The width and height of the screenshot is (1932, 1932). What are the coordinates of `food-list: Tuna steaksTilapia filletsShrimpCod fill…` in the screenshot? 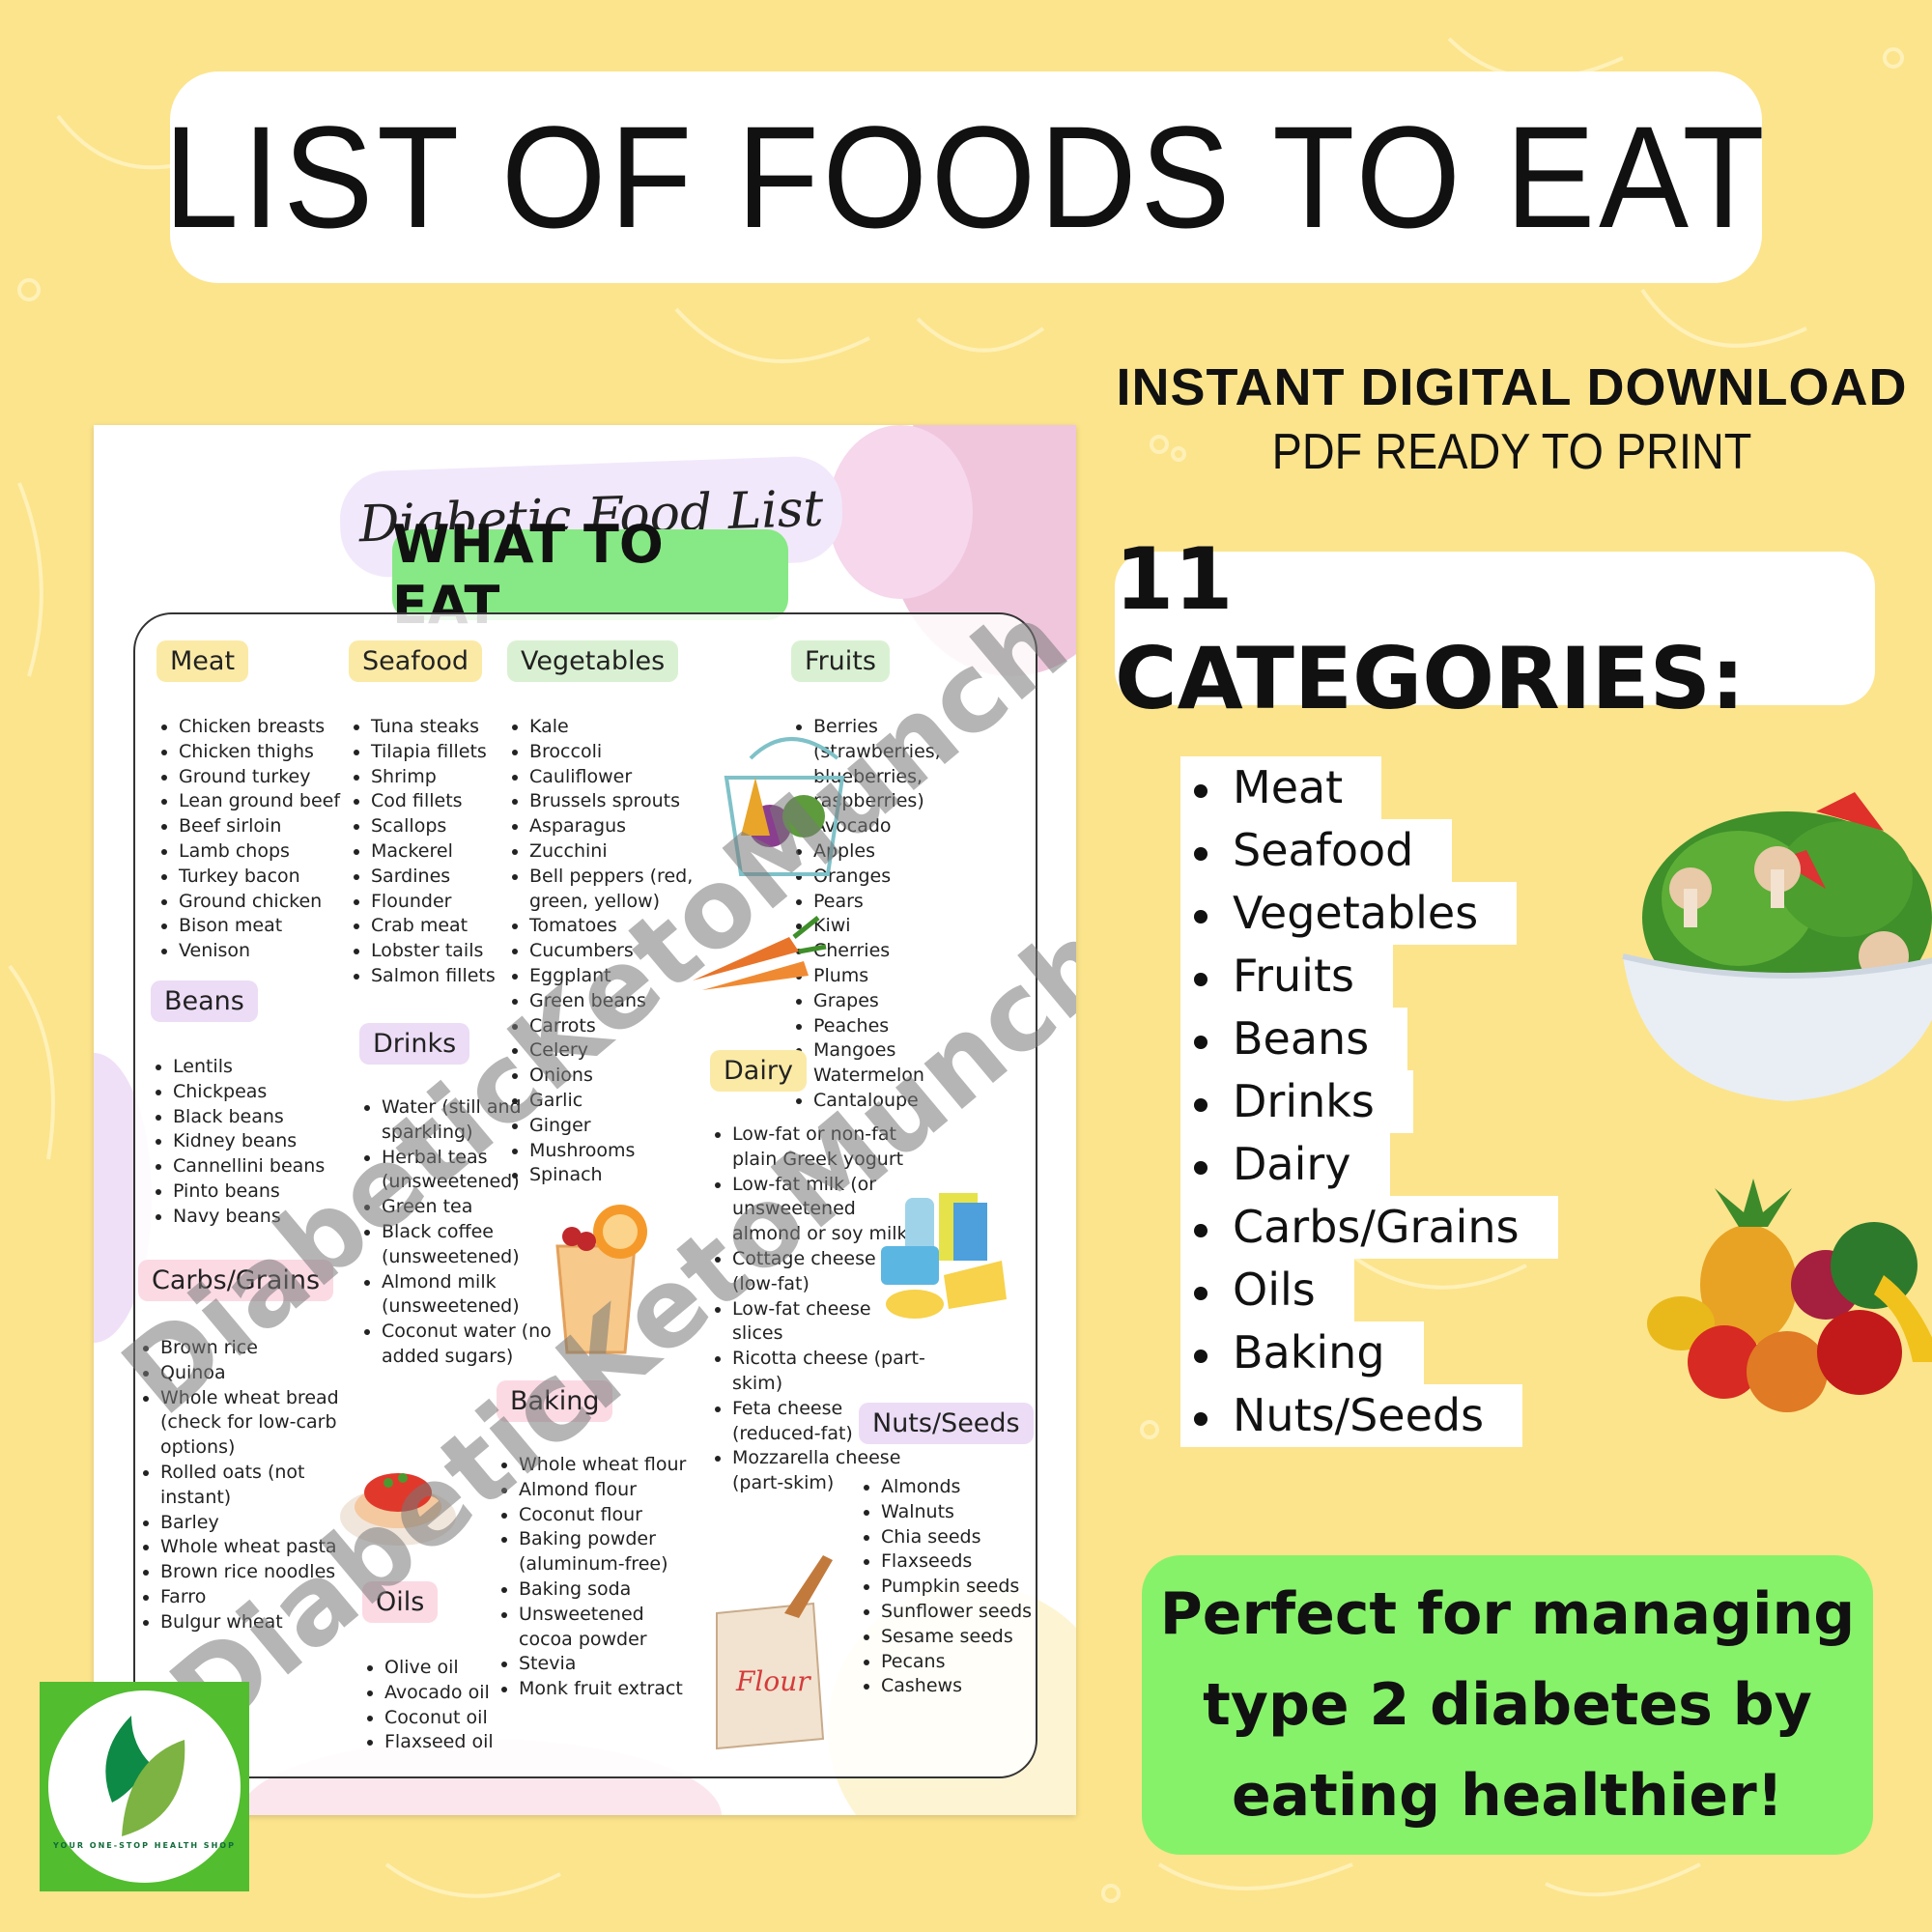 It's located at (442, 852).